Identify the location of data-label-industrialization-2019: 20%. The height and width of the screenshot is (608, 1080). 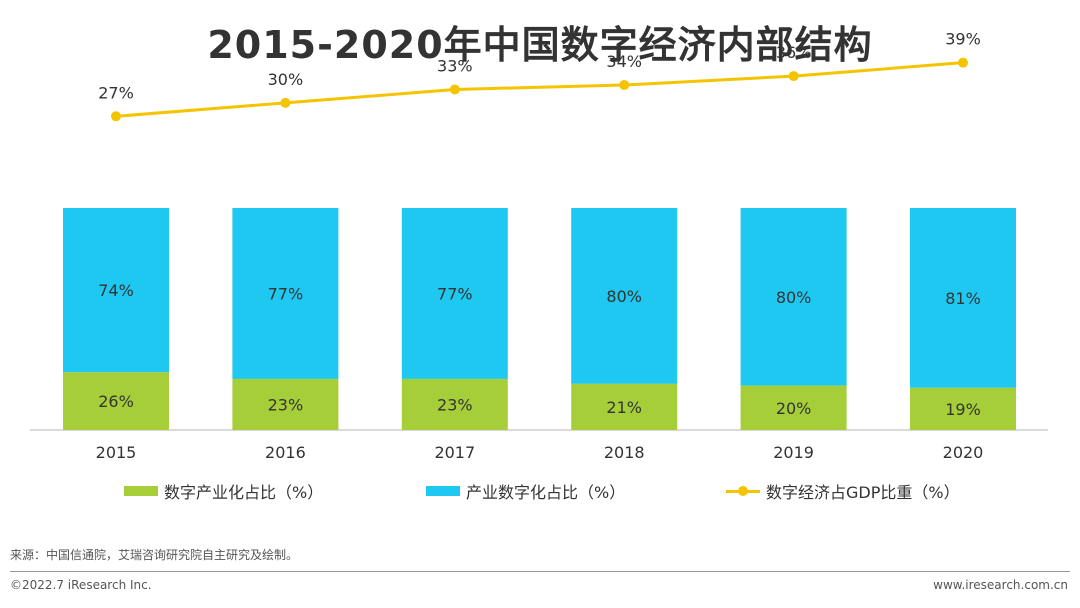
(794, 408).